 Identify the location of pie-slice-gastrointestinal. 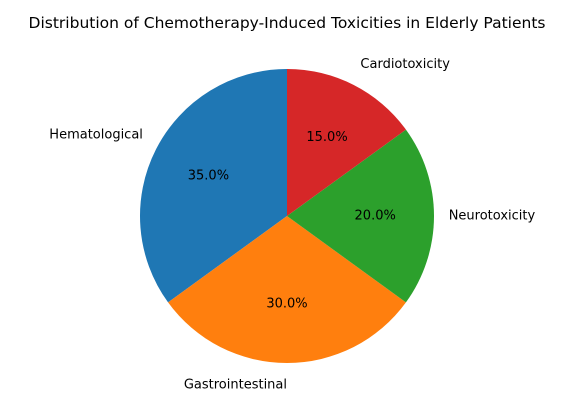
(287, 290).